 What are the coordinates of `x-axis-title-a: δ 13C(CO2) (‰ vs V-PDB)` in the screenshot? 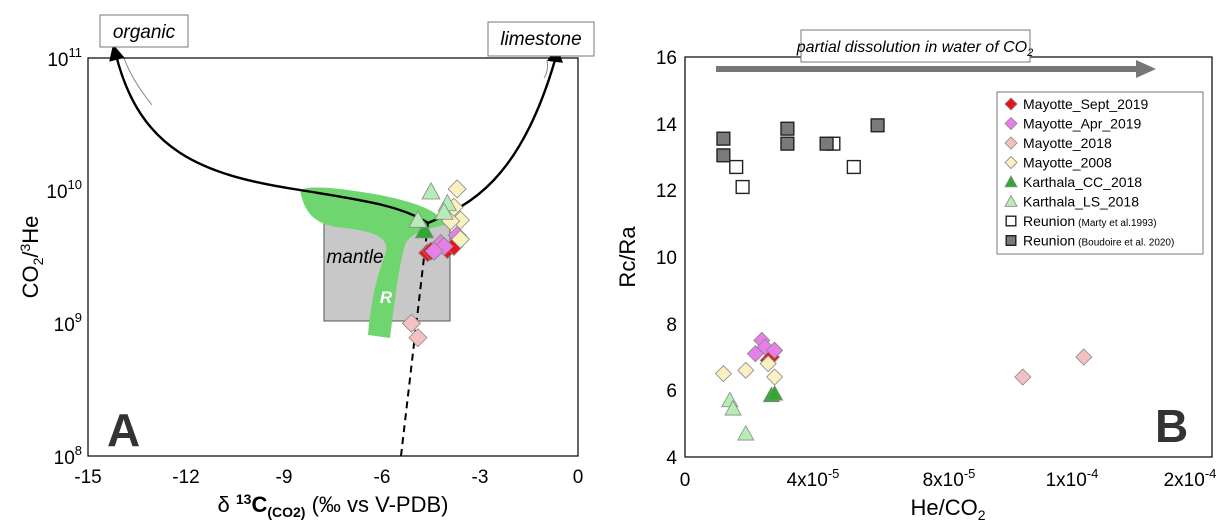 It's located at (333, 505).